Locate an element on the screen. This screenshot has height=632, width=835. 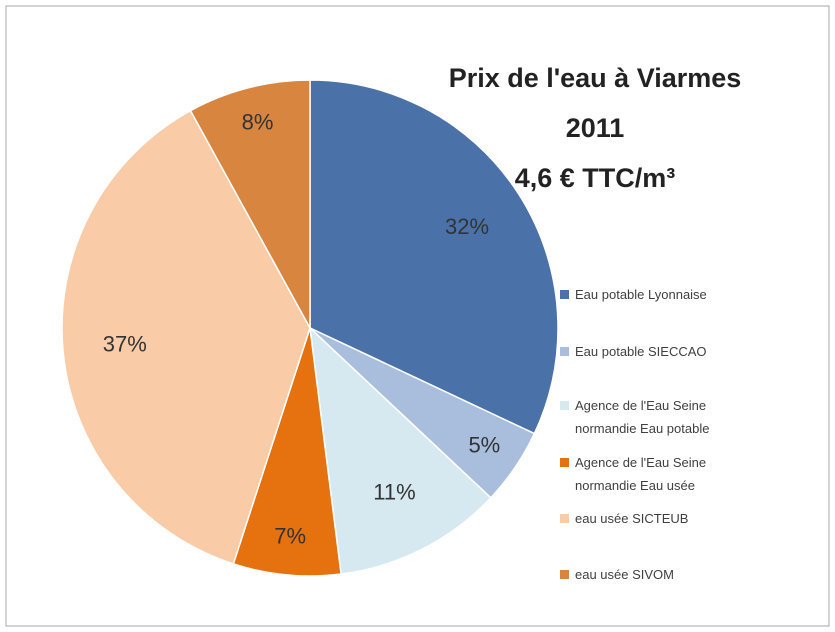
legend-label: eau usée SICTEUB is located at coordinates (632, 518).